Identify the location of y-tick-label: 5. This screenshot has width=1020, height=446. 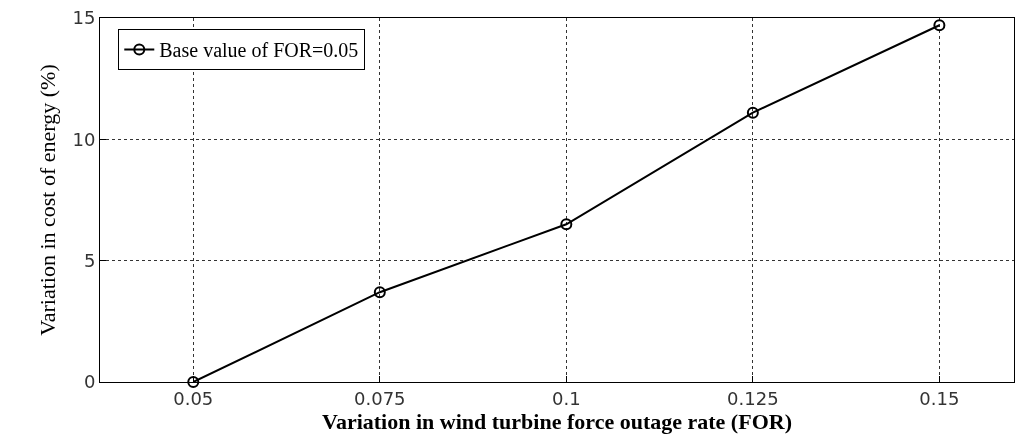
(89, 260).